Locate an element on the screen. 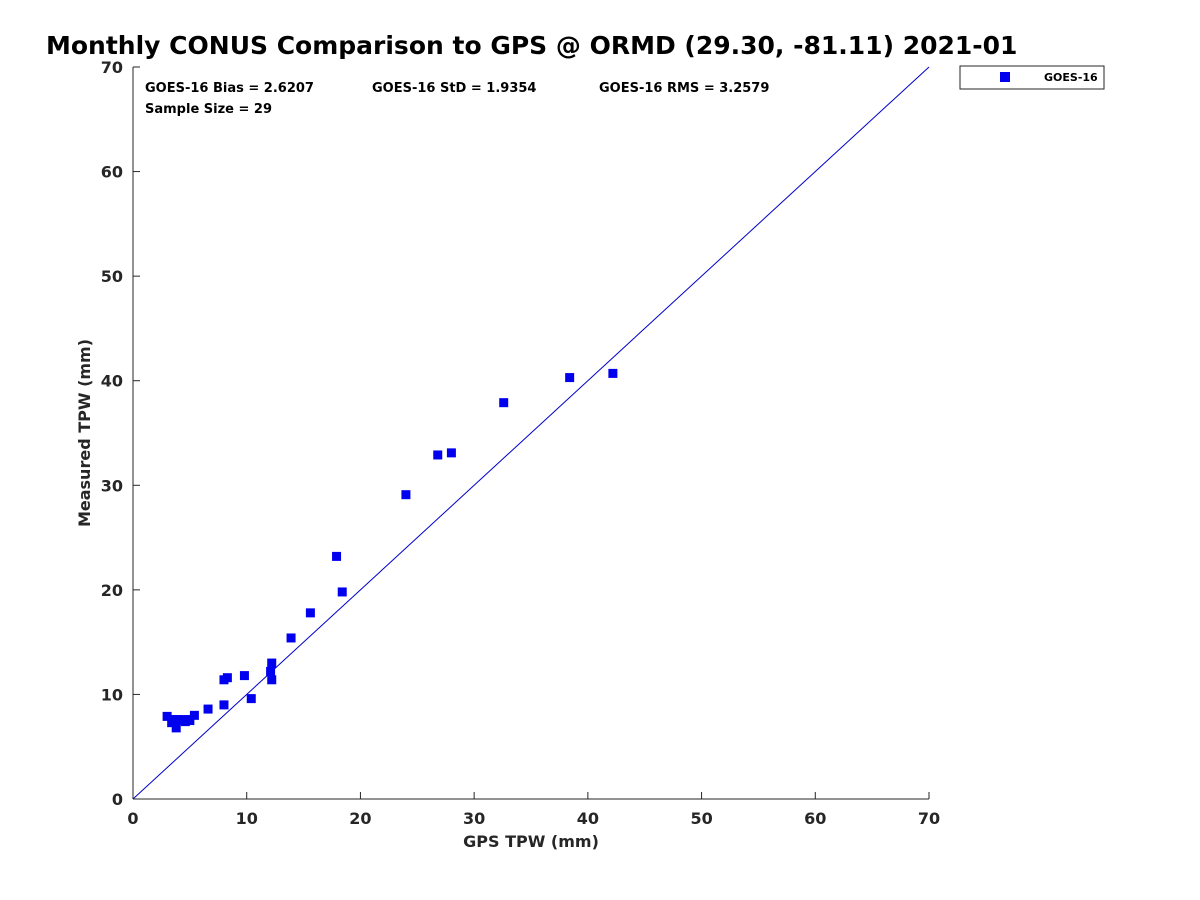  std-stat: GOES-16 StD = 1.9354 is located at coordinates (454, 88).